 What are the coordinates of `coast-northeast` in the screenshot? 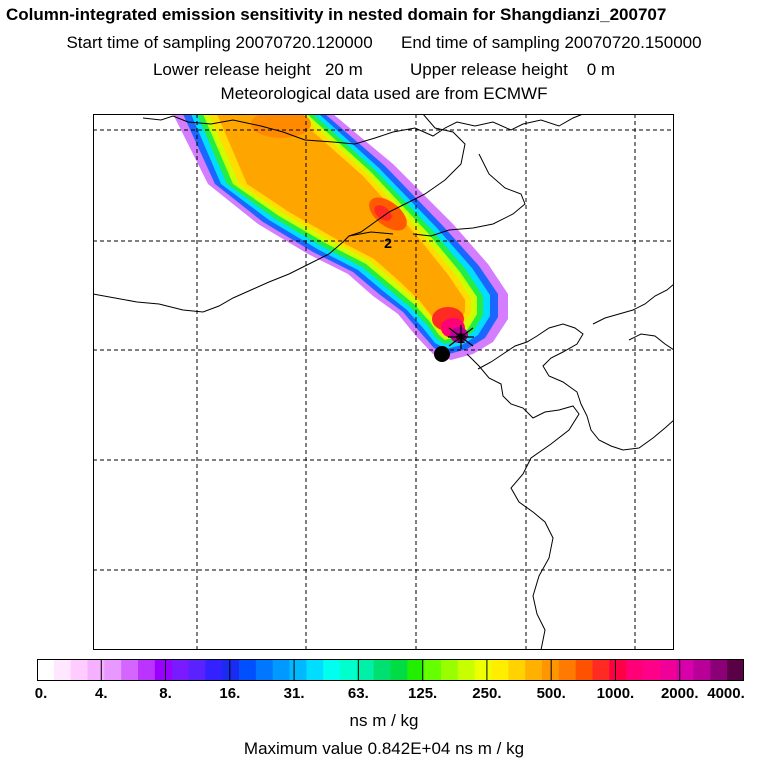 It's located at (633, 304).